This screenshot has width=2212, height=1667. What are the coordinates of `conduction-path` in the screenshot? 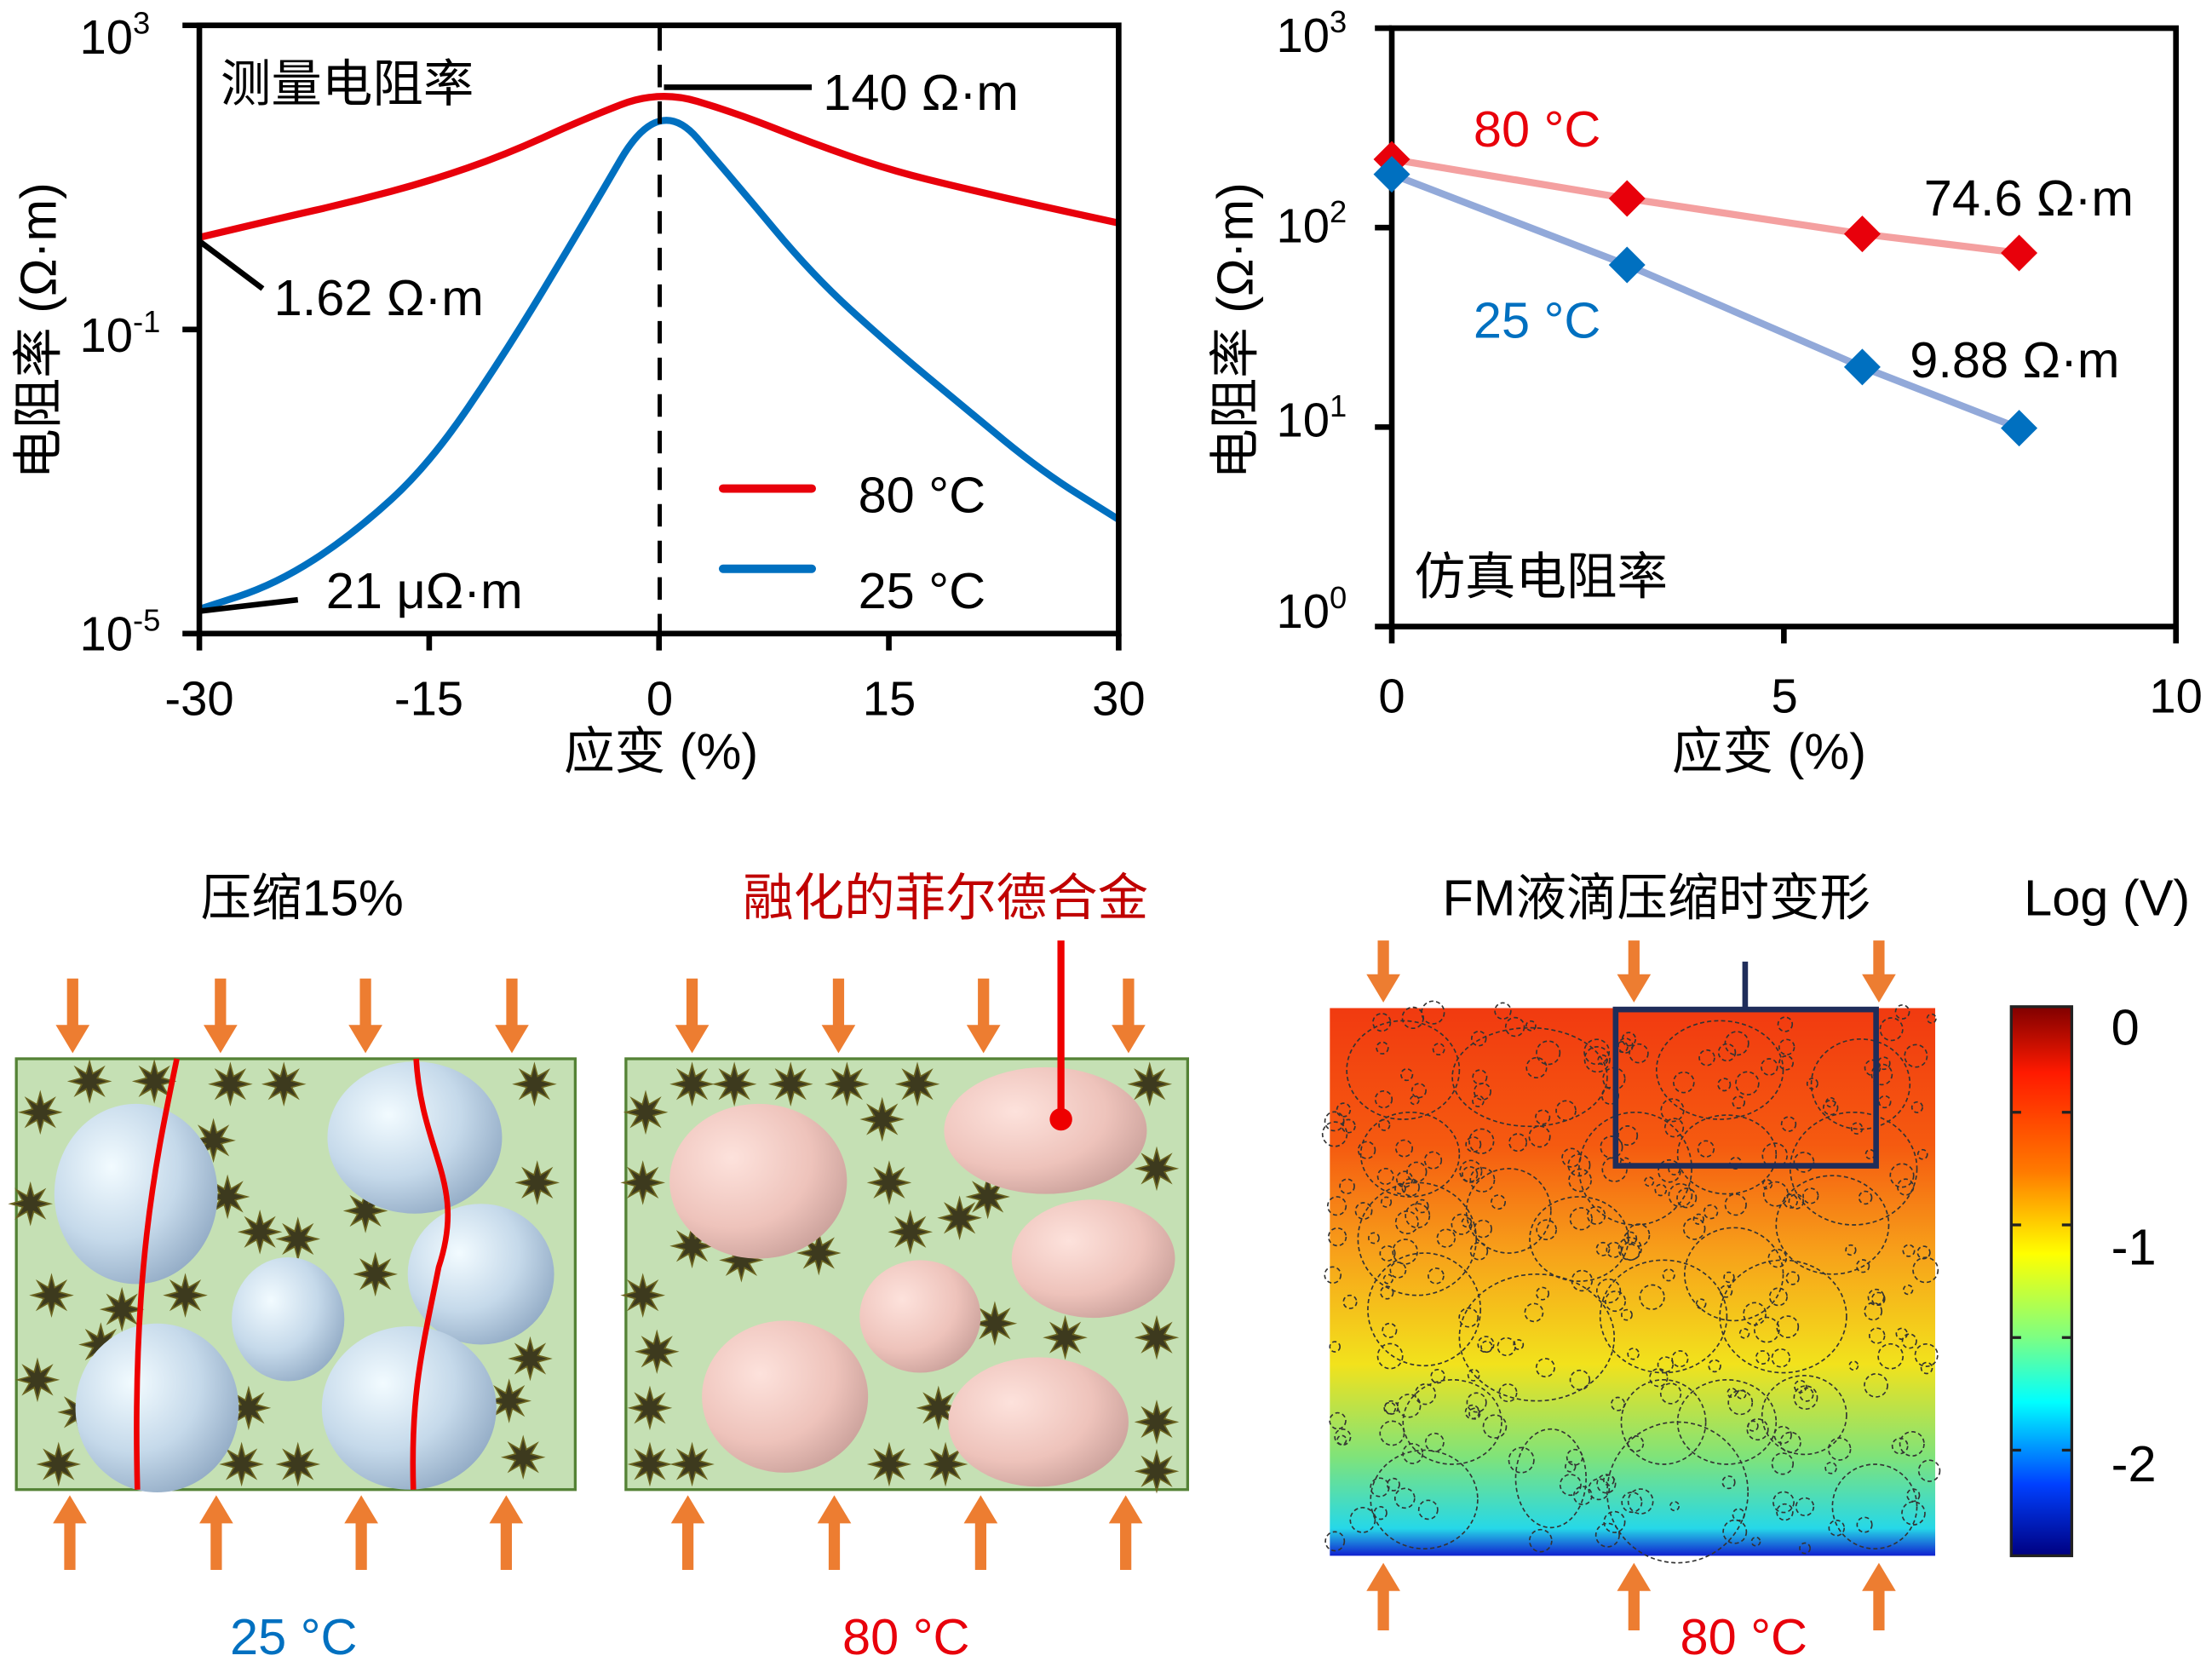 It's located at (430, 1274).